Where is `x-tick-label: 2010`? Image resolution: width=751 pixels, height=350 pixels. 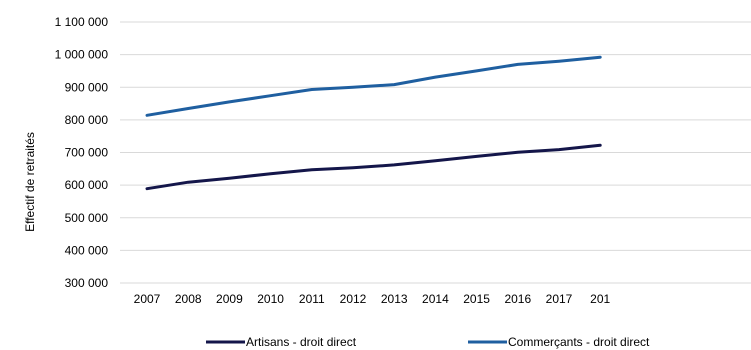
x-tick-label: 2010 is located at coordinates (270, 299).